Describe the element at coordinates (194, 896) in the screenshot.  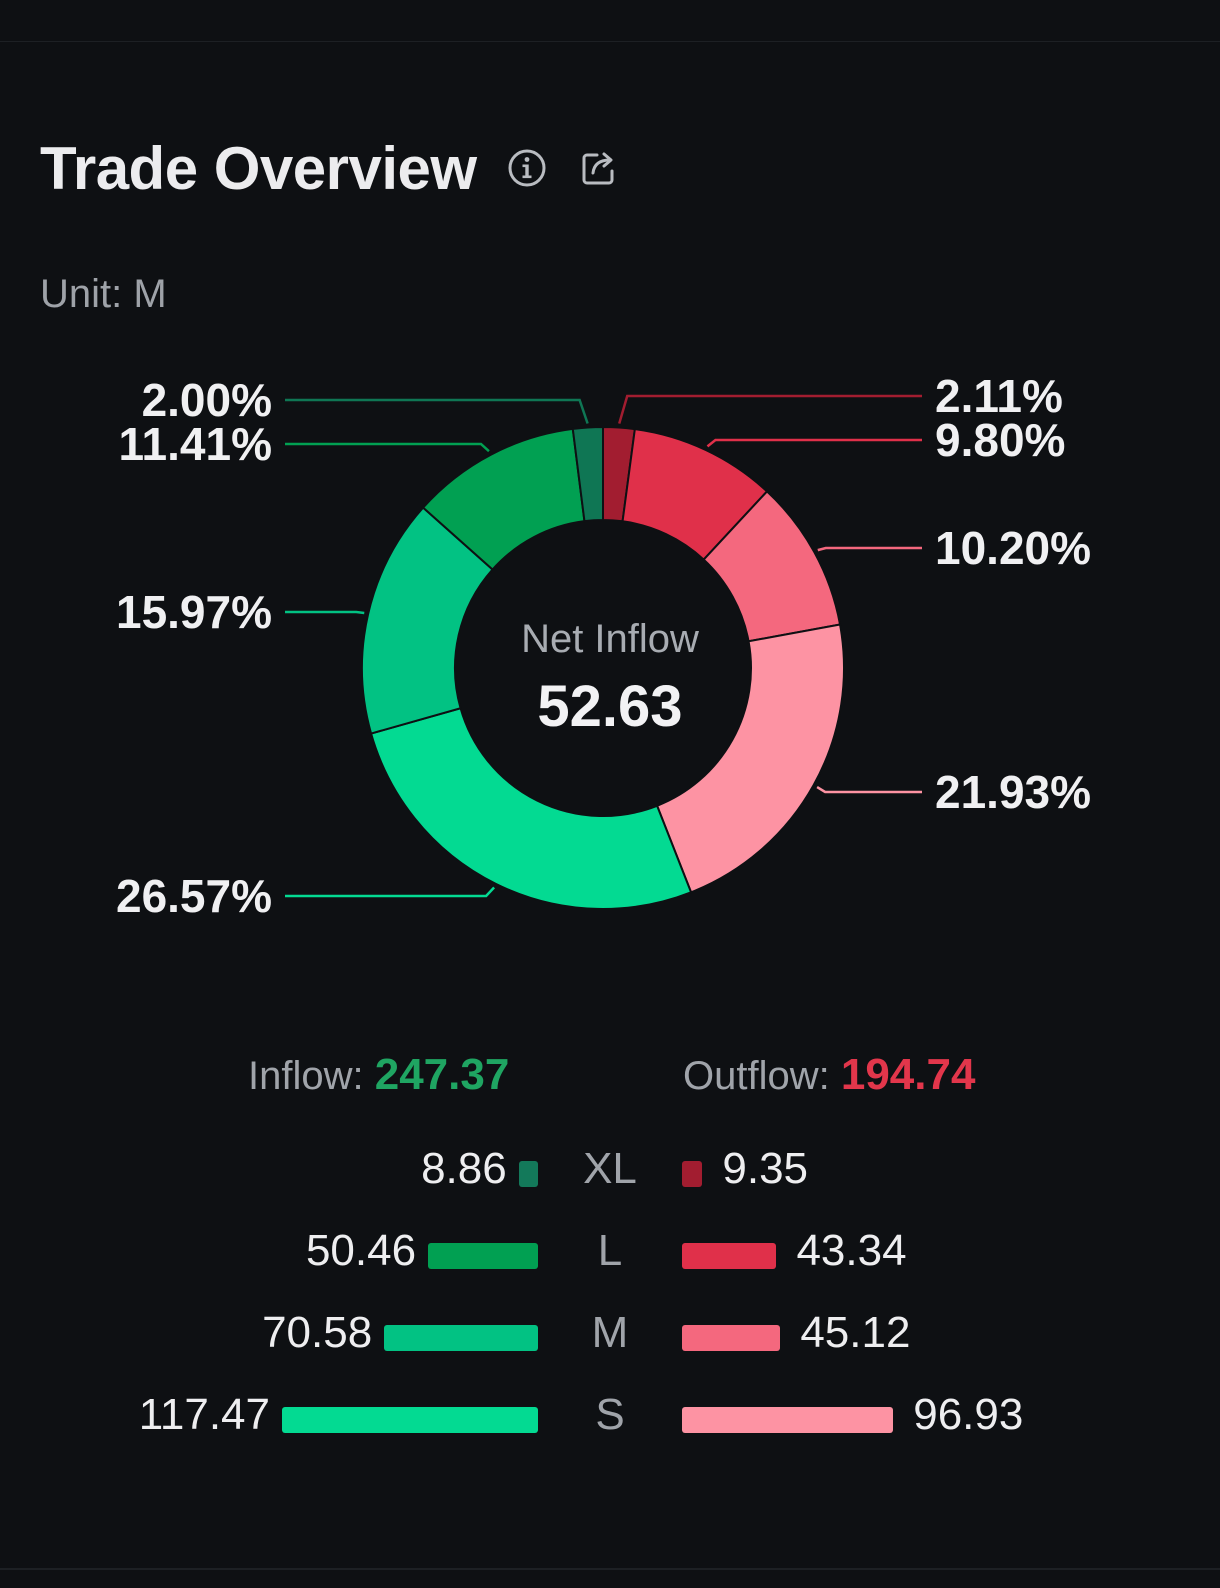
I see `percent-label: 26.57%` at that location.